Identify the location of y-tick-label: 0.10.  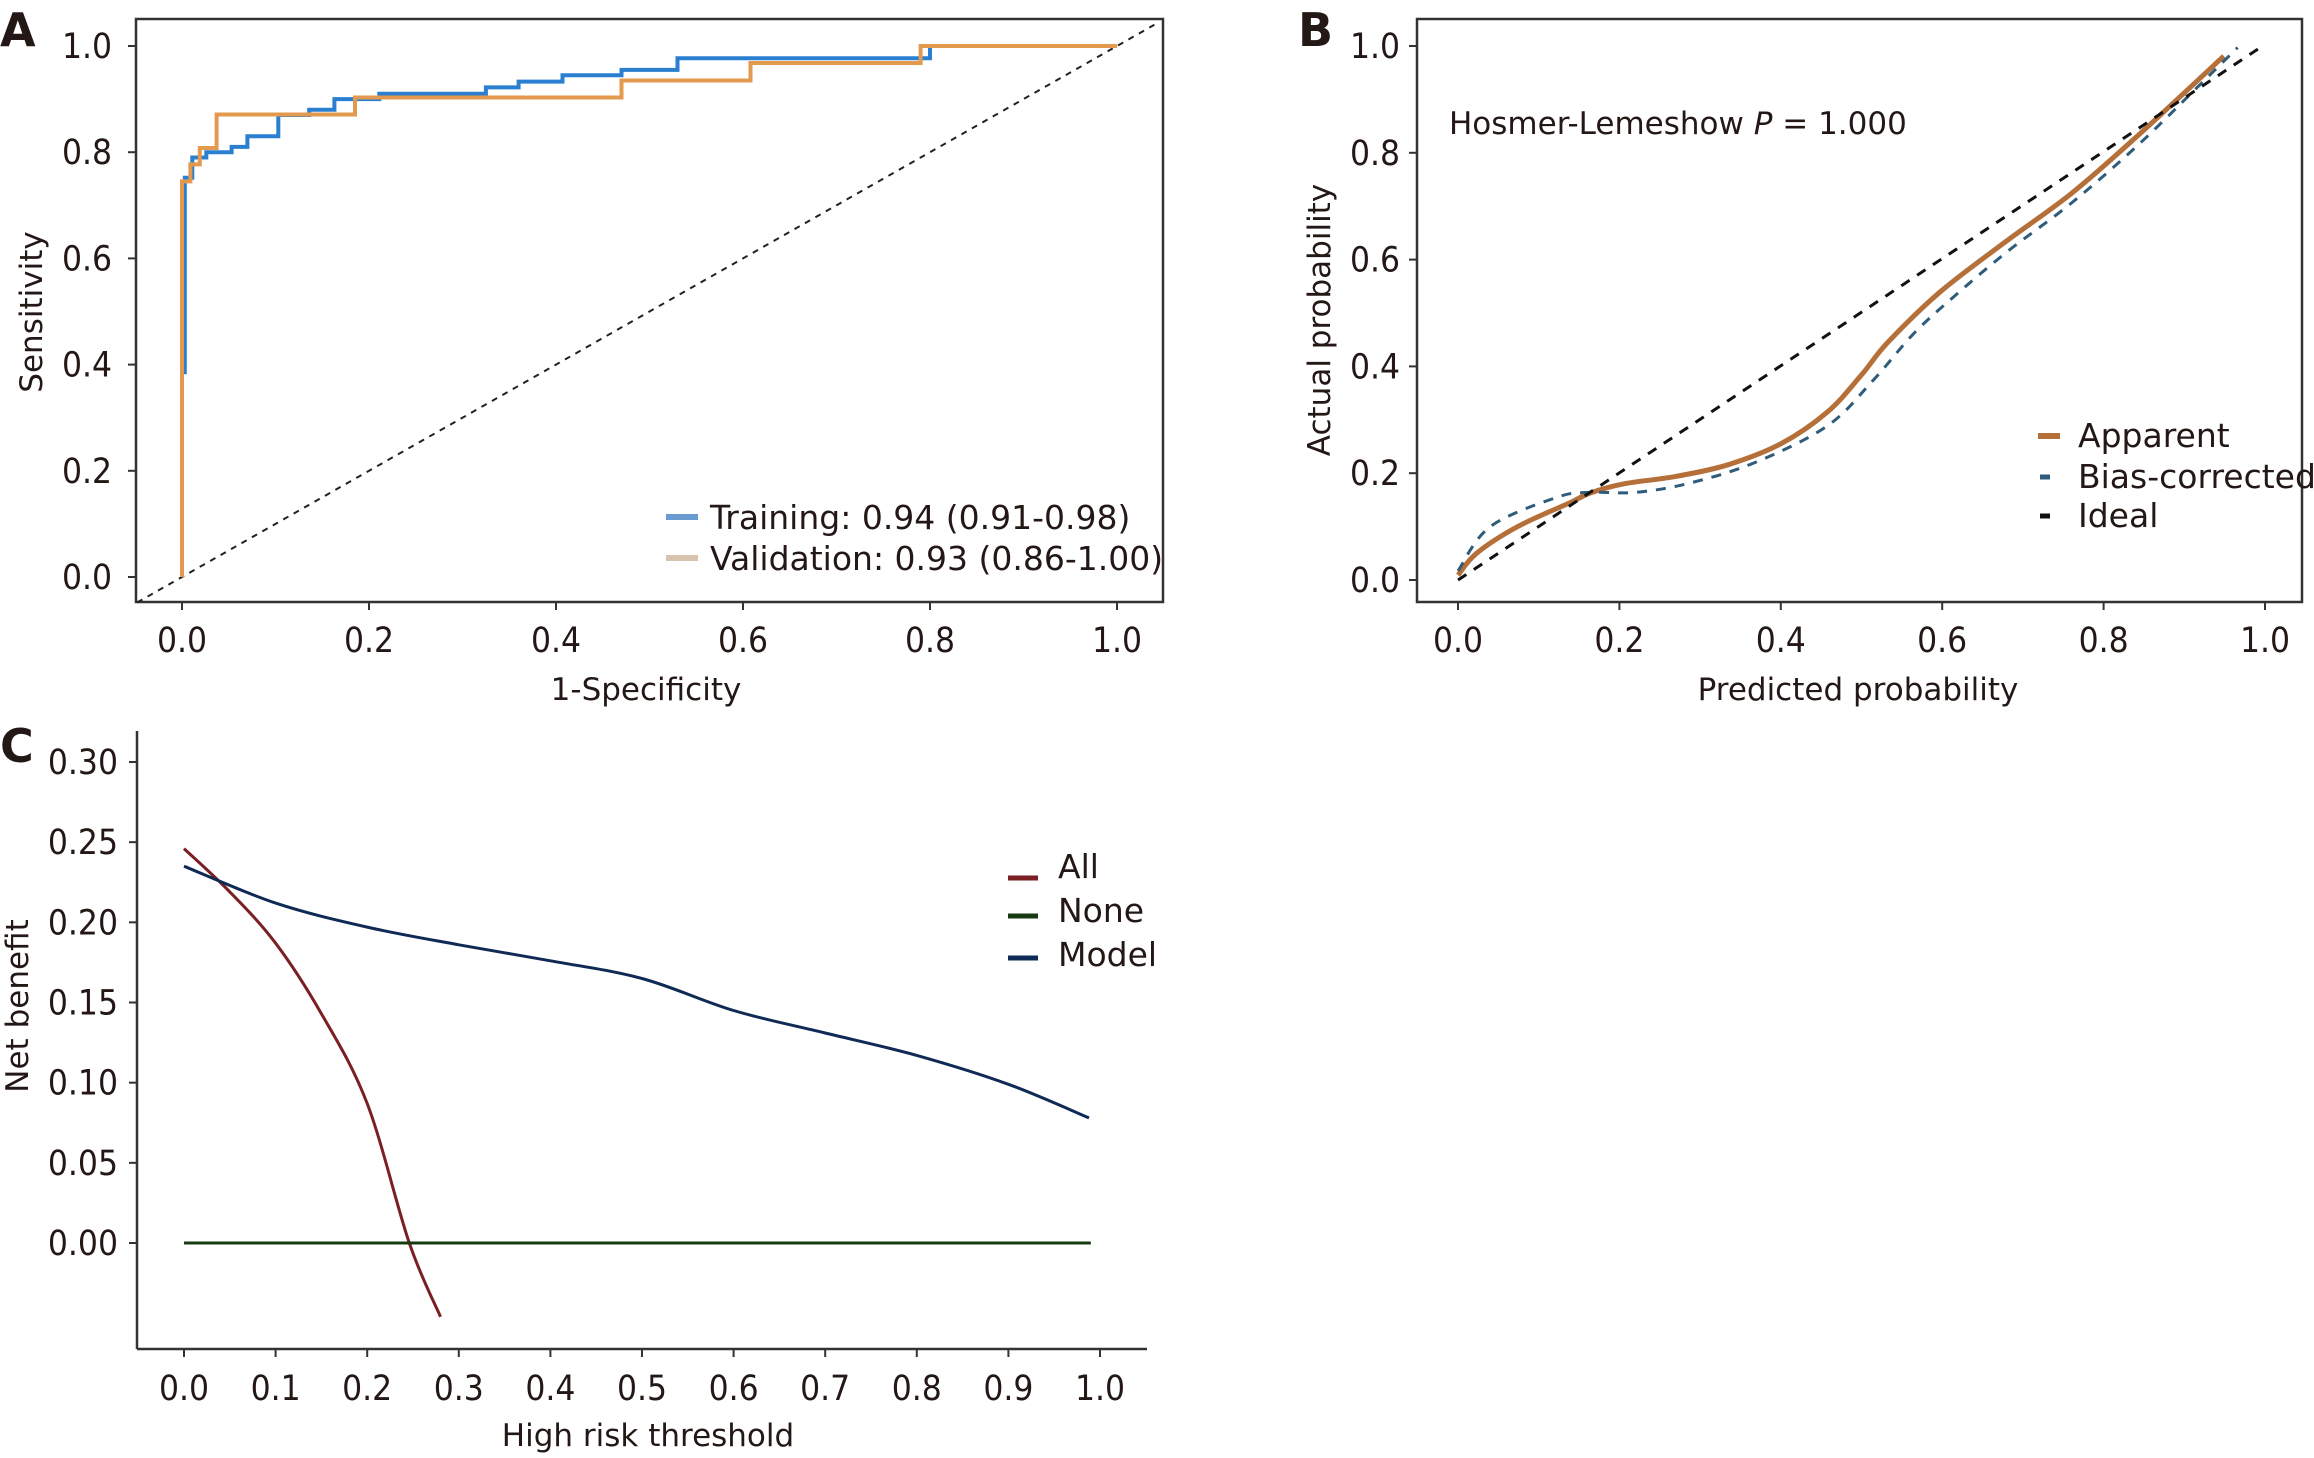
(83, 1084).